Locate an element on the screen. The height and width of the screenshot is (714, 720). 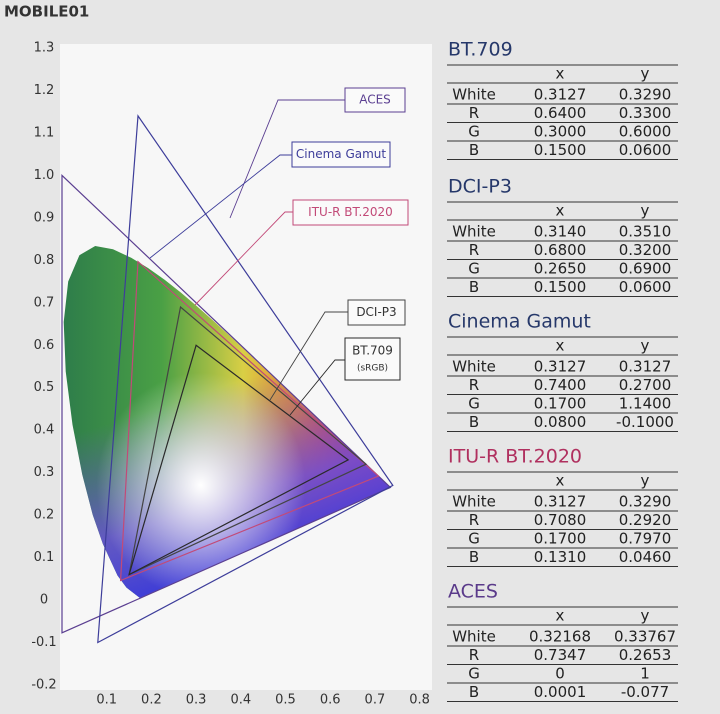
table-cell: 0.33767 is located at coordinates (645, 637).